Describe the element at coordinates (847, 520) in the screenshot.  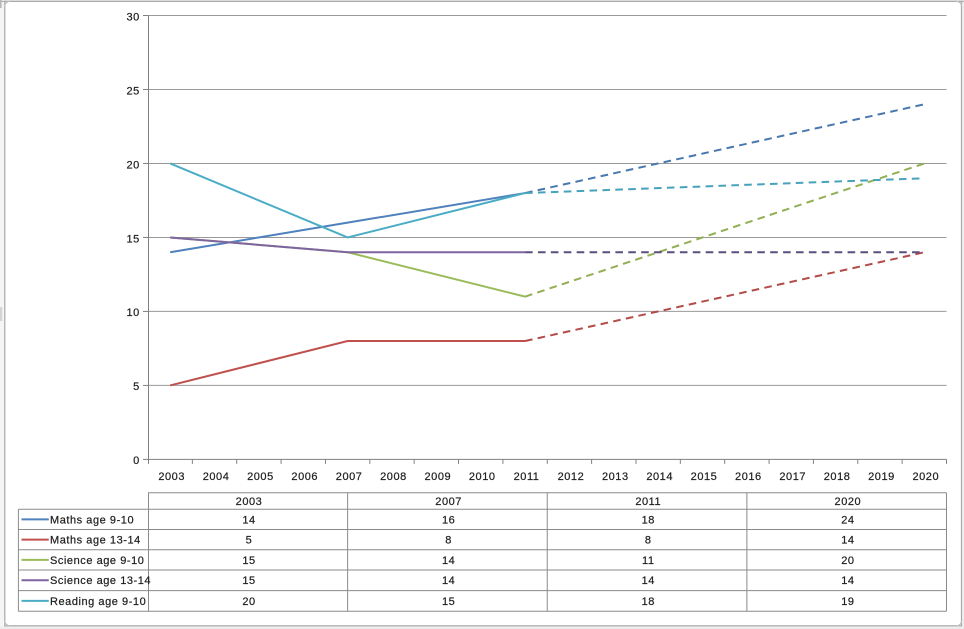
I see `svg-text: 24` at that location.